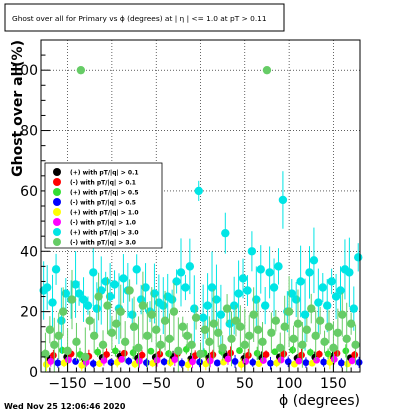 The height and width of the screenshot is (418, 400). What do you see at coordinates (104, 212) in the screenshot?
I see `legend-label: (+) with pT/|q| > 1.0` at bounding box center [104, 212].